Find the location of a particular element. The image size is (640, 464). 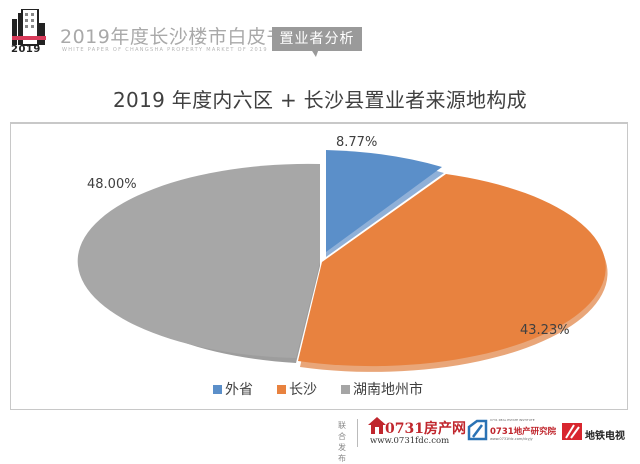

legend-item-changsha: 长沙 is located at coordinates (297, 389).